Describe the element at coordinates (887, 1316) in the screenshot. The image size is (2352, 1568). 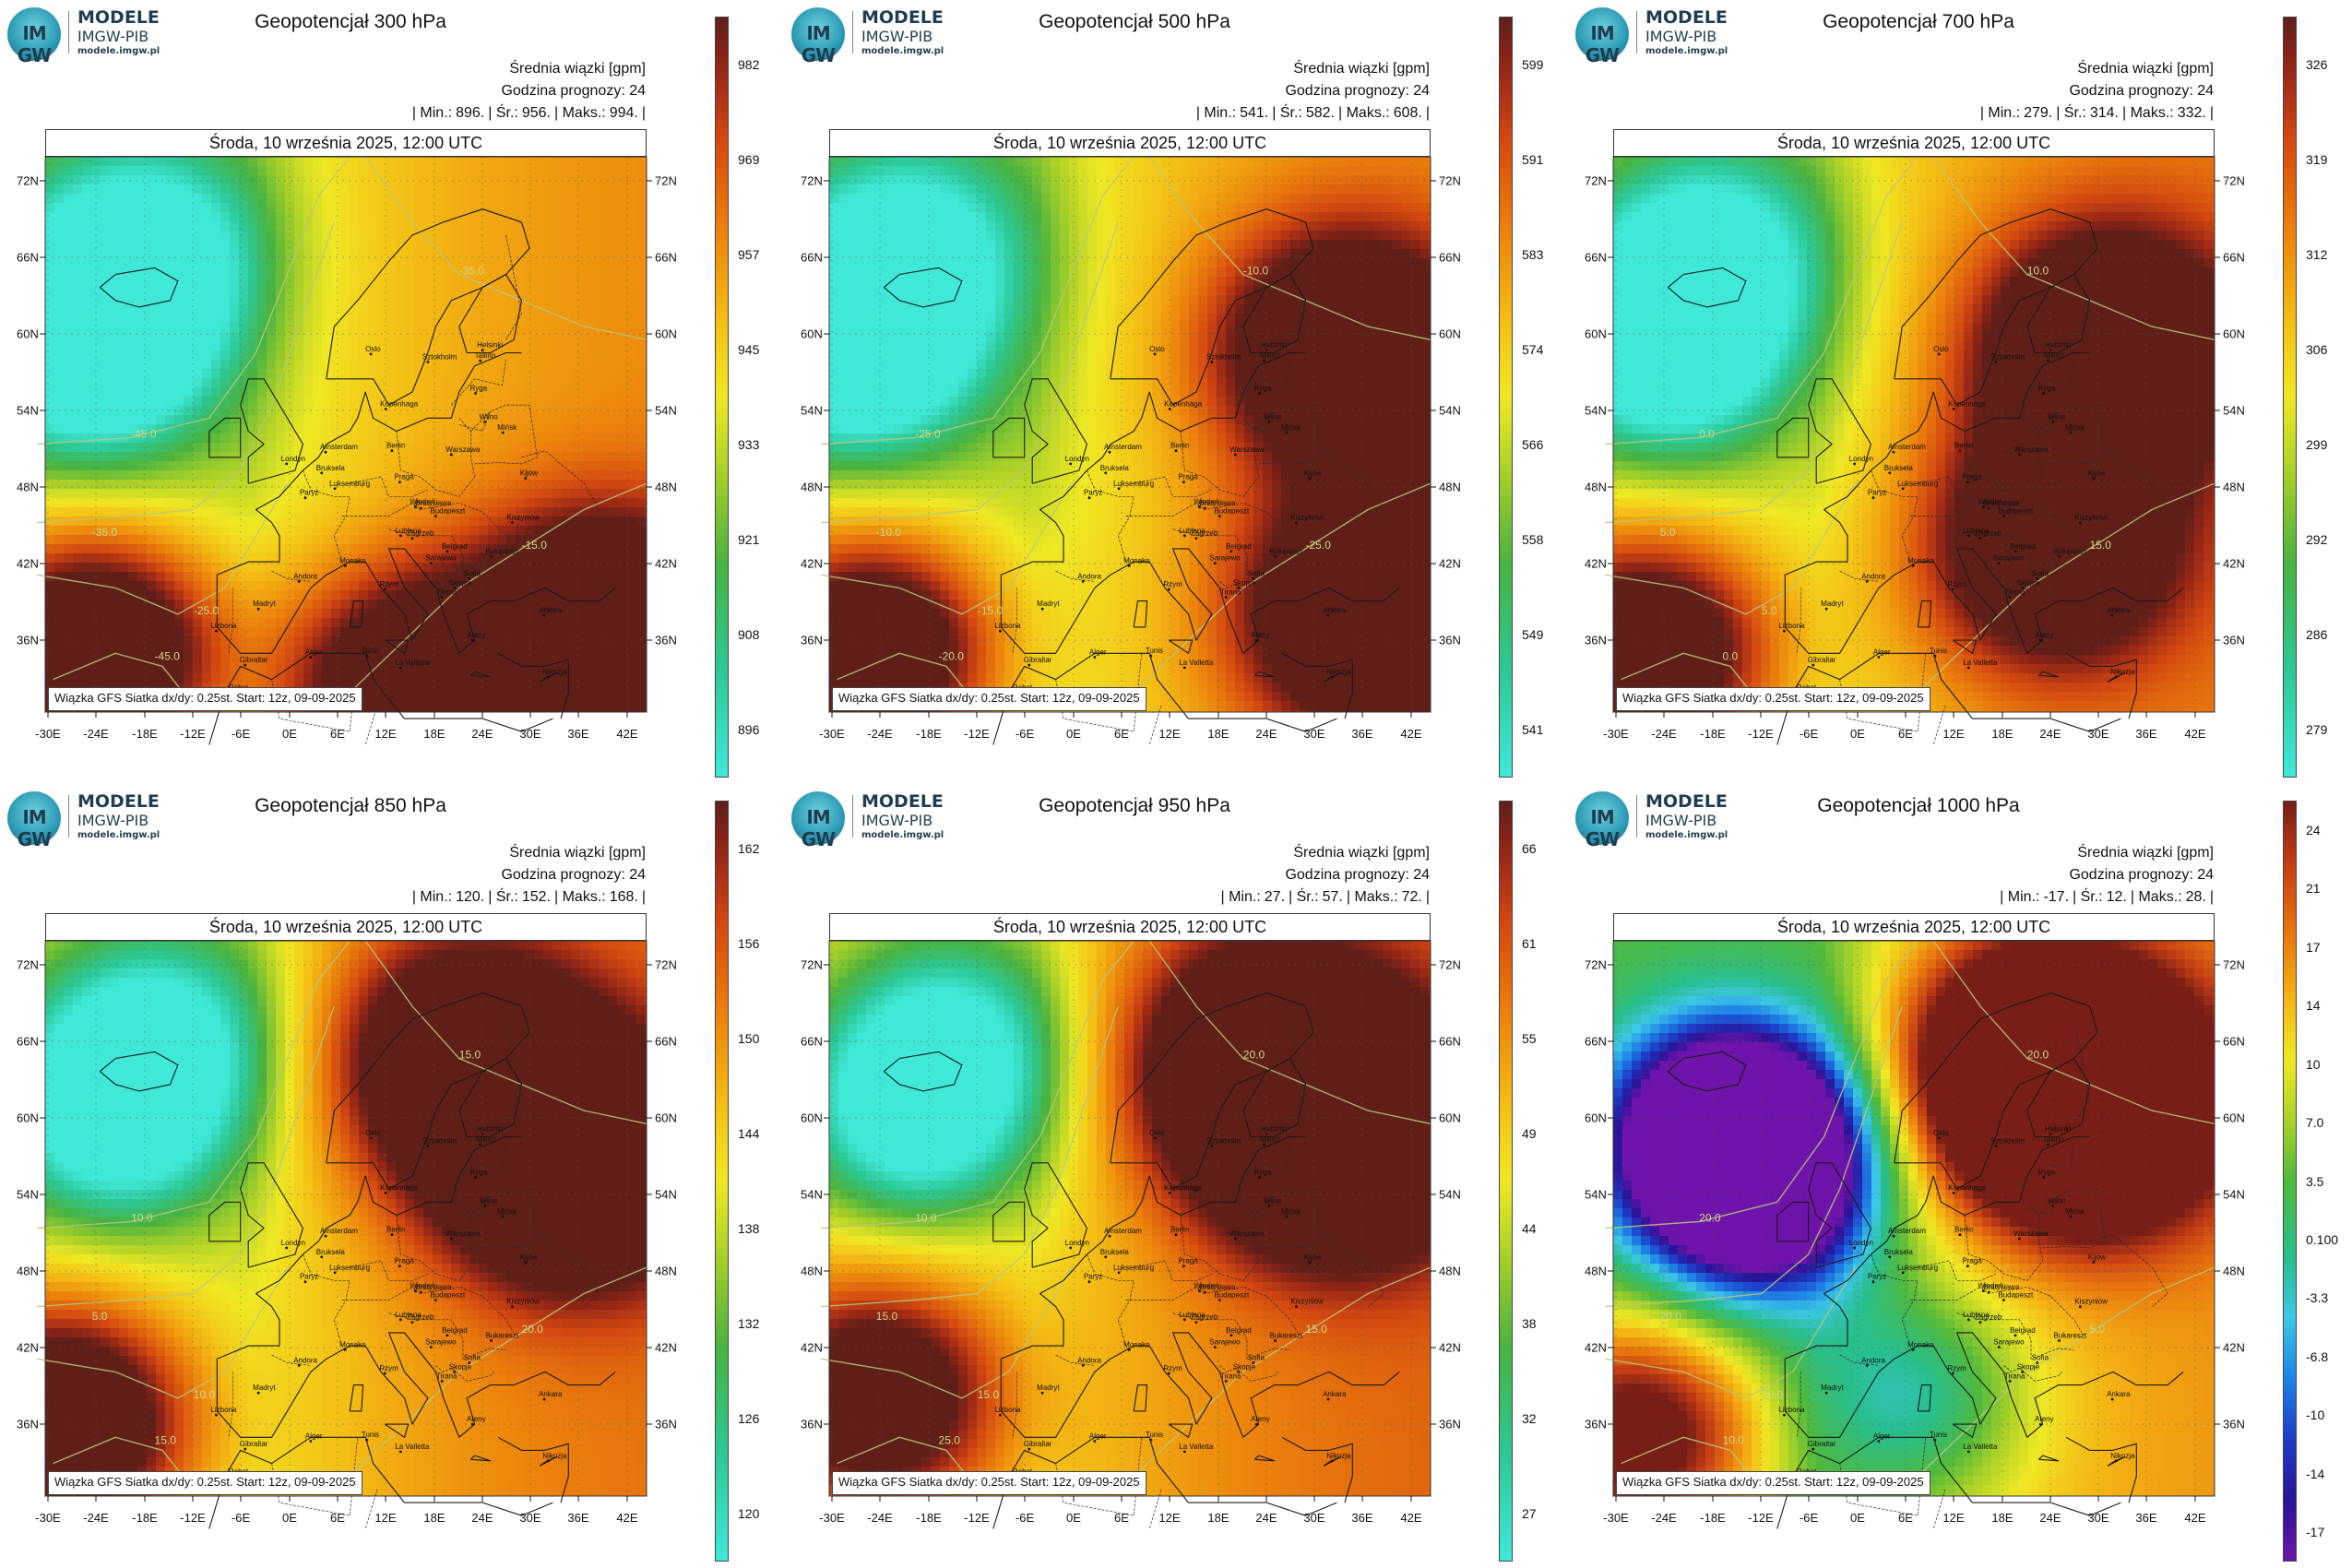
I see `contour-label: 15.0` at that location.